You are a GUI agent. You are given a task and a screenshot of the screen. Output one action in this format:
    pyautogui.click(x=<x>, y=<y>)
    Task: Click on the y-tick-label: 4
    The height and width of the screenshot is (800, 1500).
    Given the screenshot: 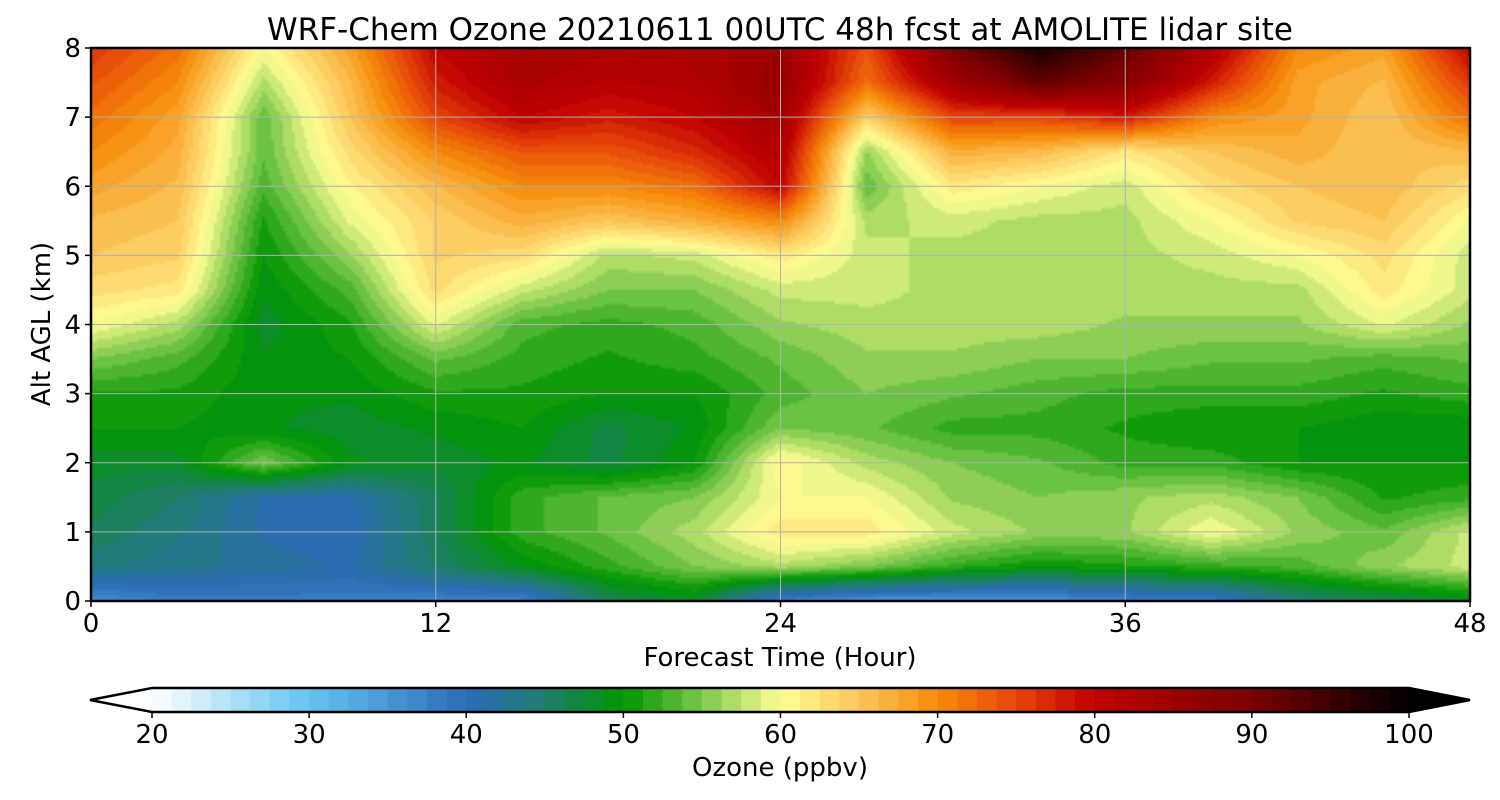 What is the action you would take?
    pyautogui.click(x=72, y=326)
    